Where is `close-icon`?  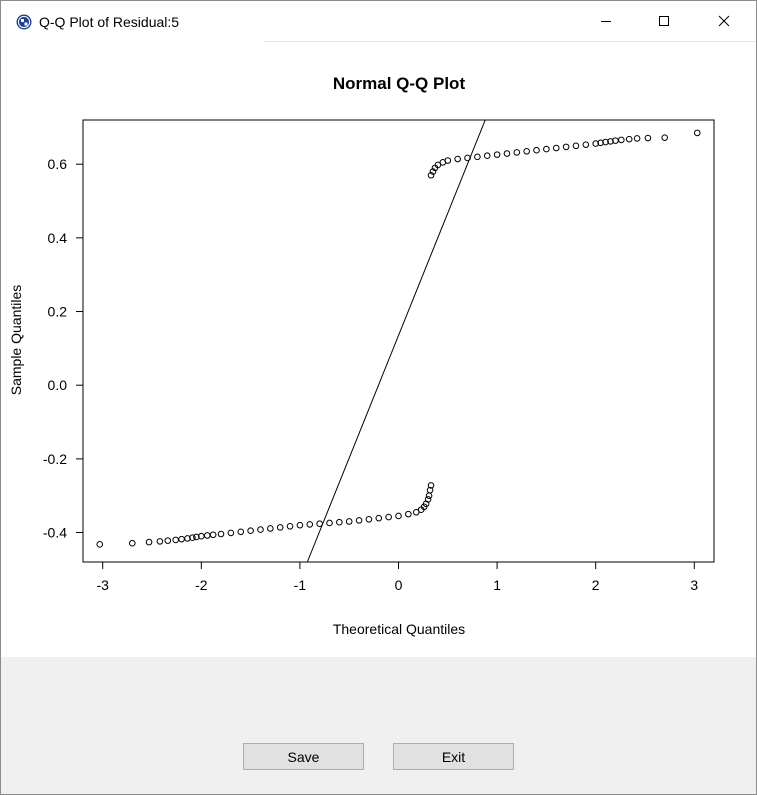 close-icon is located at coordinates (724, 21).